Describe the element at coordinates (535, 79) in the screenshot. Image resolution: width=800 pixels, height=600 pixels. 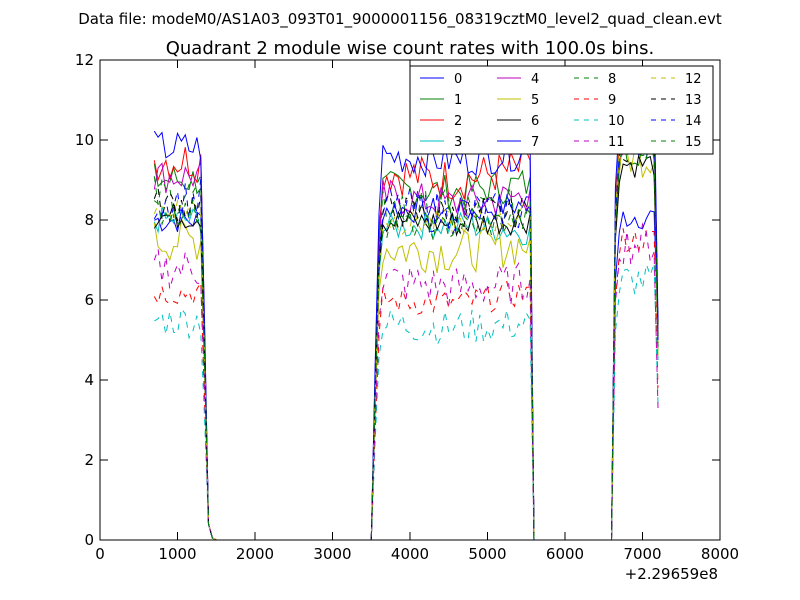
I see `legend-label-4: 4` at that location.